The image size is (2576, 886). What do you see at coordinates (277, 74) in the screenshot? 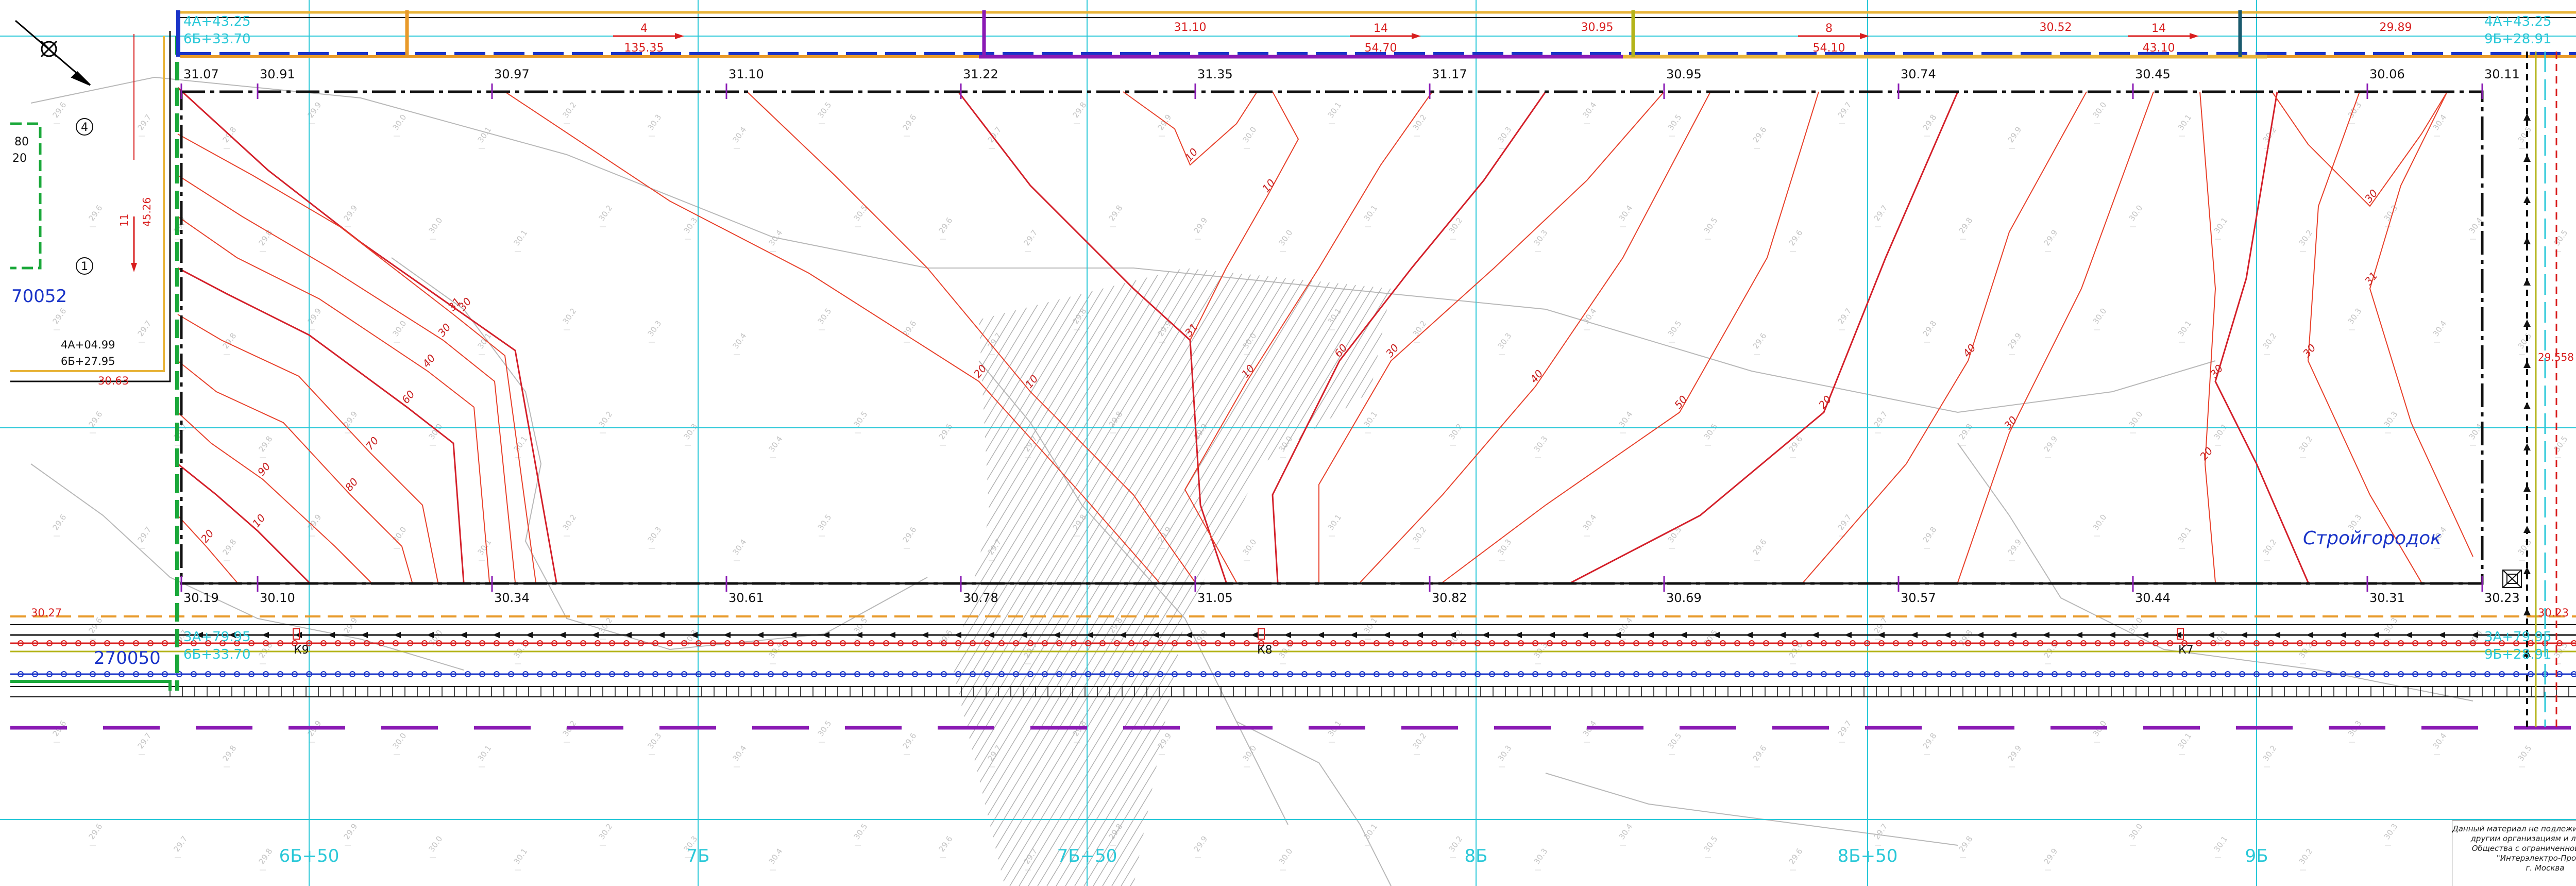
I see `top-elevation: 30.91` at bounding box center [277, 74].